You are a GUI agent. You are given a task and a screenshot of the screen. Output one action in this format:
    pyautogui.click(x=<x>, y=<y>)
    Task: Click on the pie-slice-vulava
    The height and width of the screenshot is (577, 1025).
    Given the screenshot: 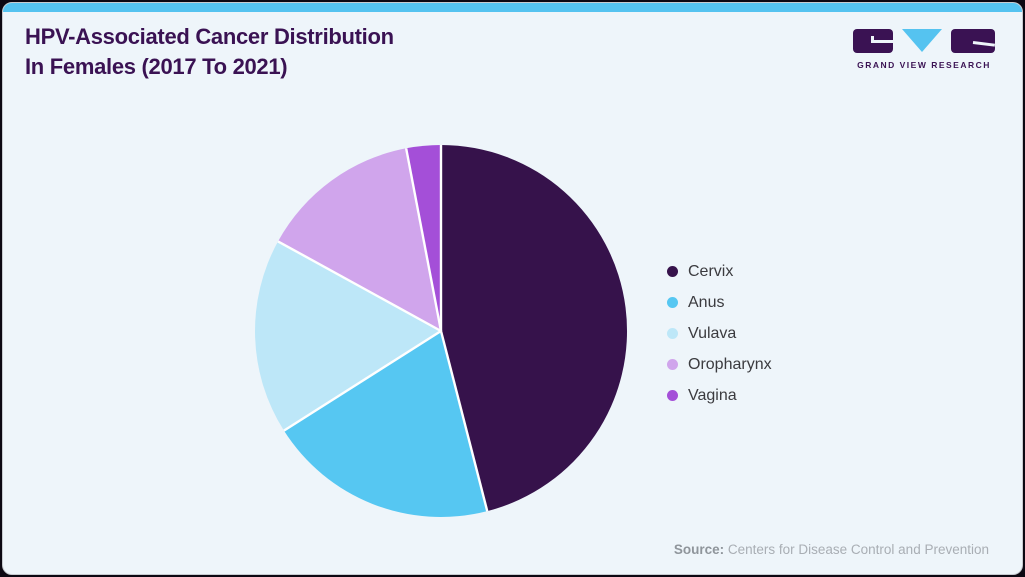 What is the action you would take?
    pyautogui.click(x=348, y=336)
    